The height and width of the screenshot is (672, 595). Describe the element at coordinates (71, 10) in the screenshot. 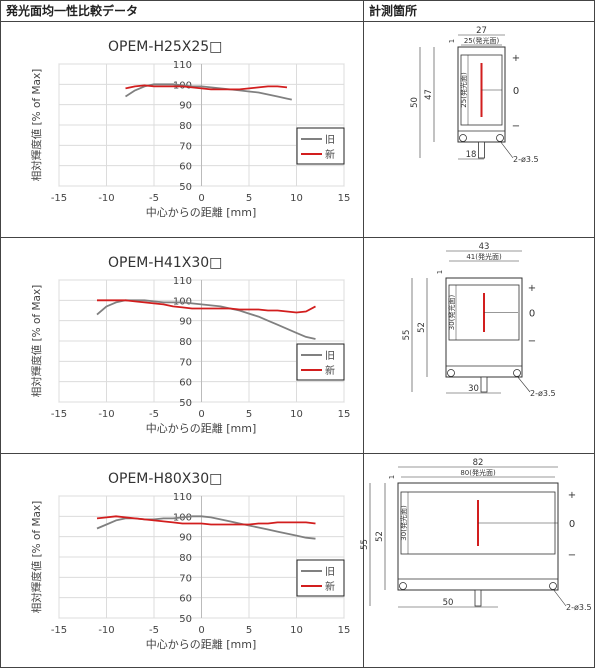

I see `header-left-title: 発光面均一性比較データ` at that location.